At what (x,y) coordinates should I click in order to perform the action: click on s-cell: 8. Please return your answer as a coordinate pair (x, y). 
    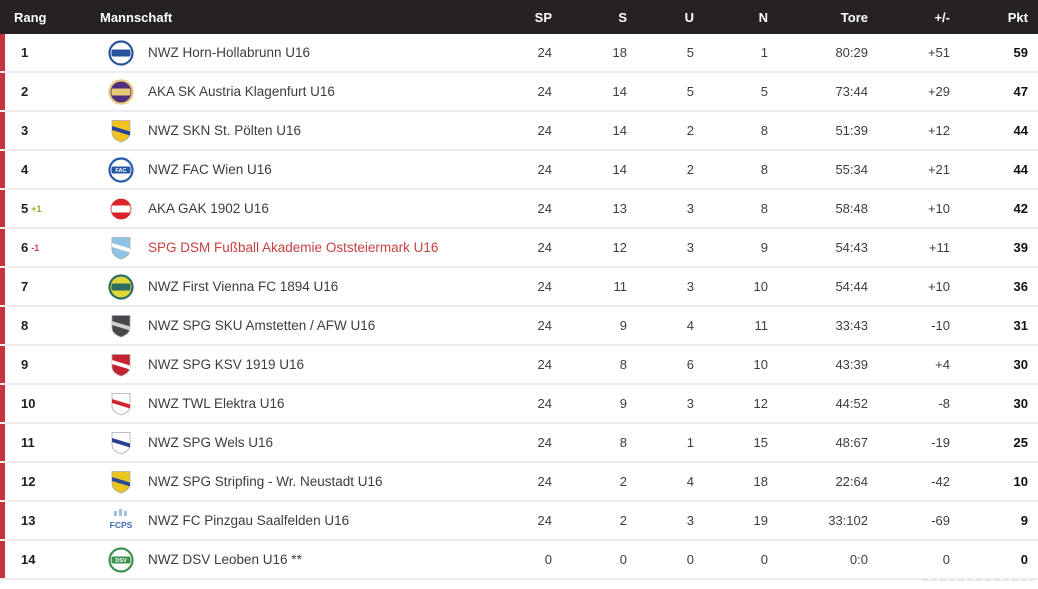
    Looking at the image, I should click on (623, 442).